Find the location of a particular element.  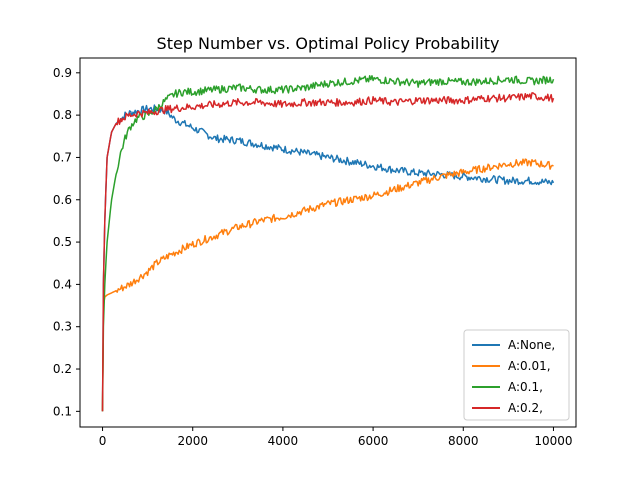

y-axis: 0.1 0.2 0.3 0.4 0.5 0.6 0.7 0.8 0.9 is located at coordinates (66, 242).